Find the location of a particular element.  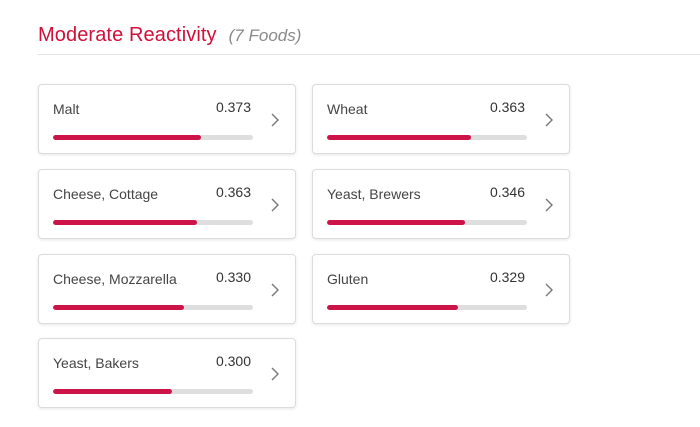

food-card-yeast-brewers: Yeast, Brewers 0.346 is located at coordinates (441, 204).